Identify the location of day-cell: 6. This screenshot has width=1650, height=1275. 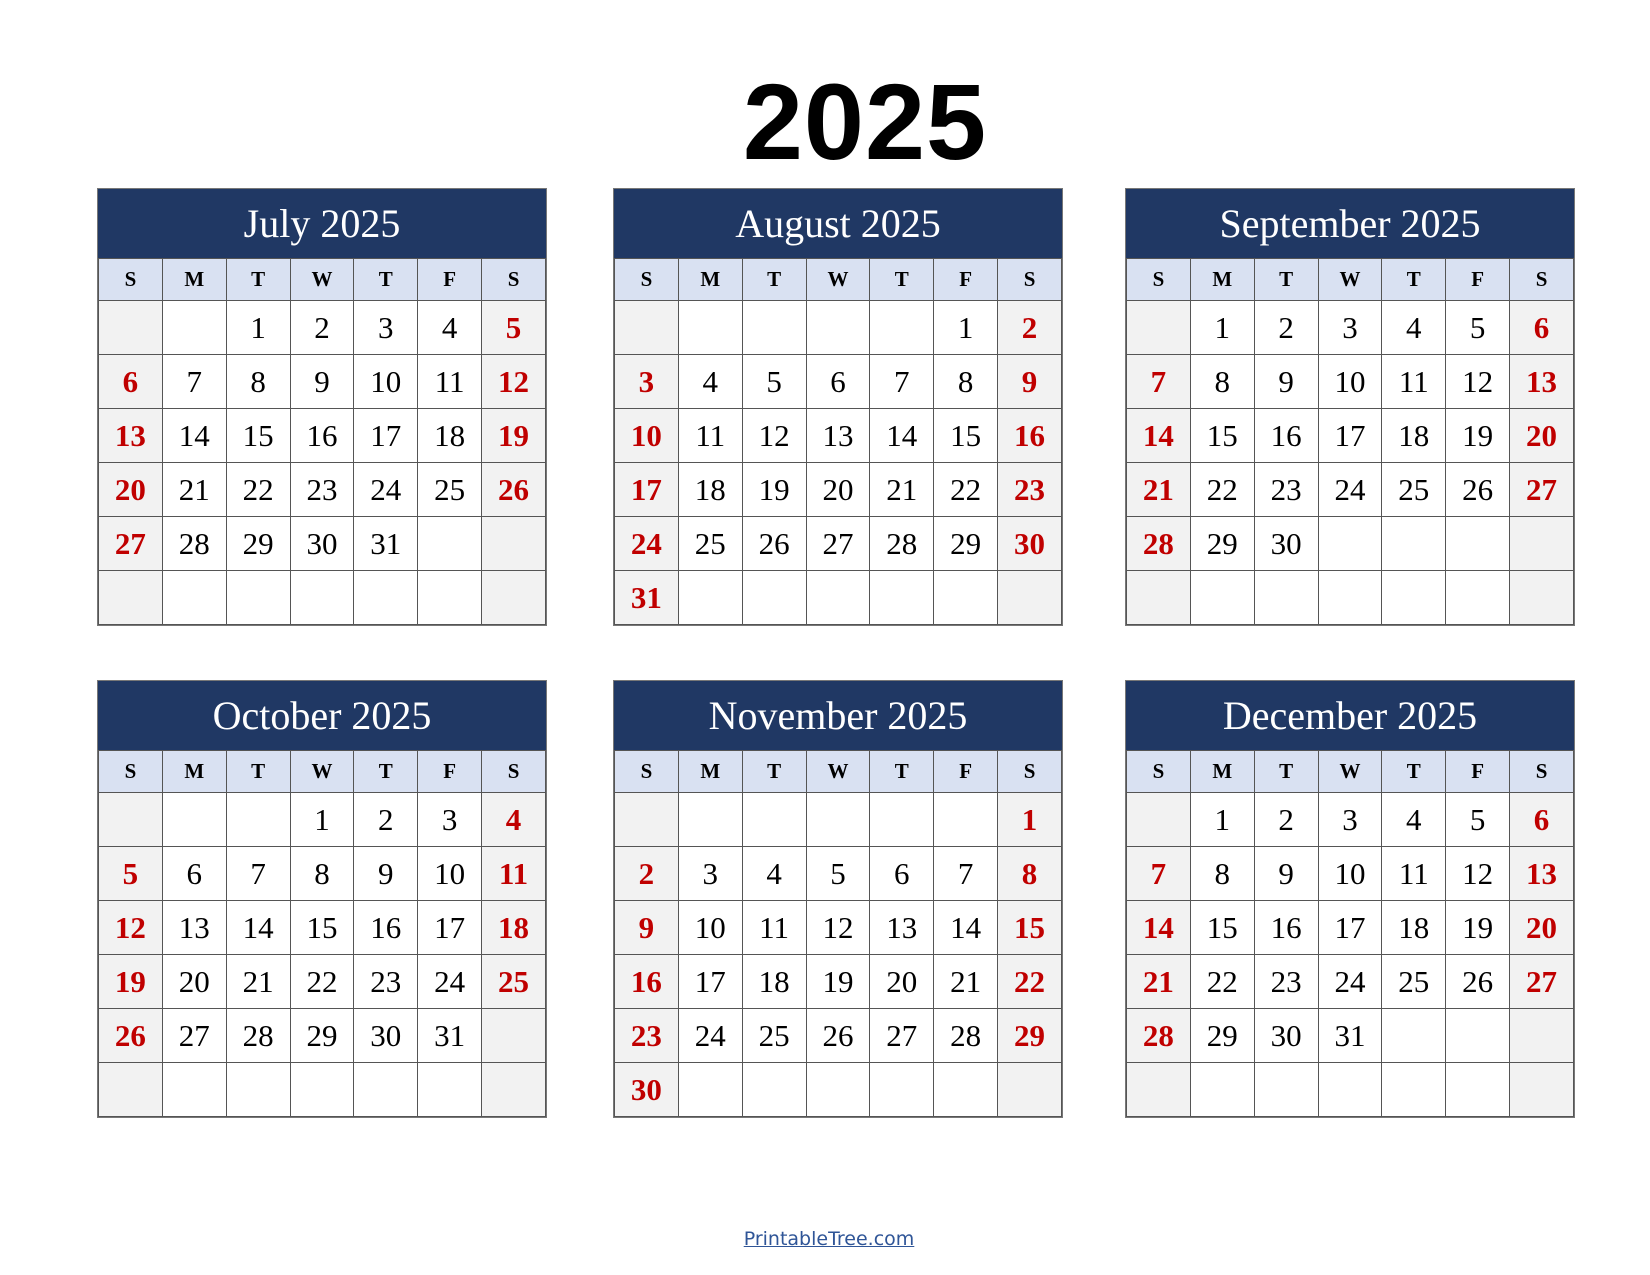
(194, 873).